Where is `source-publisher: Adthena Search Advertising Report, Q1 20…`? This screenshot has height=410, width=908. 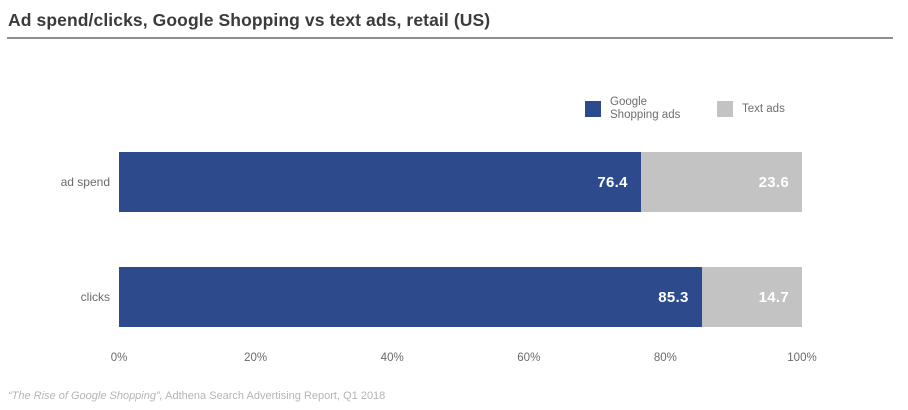 source-publisher: Adthena Search Advertising Report, Q1 20… is located at coordinates (274, 396).